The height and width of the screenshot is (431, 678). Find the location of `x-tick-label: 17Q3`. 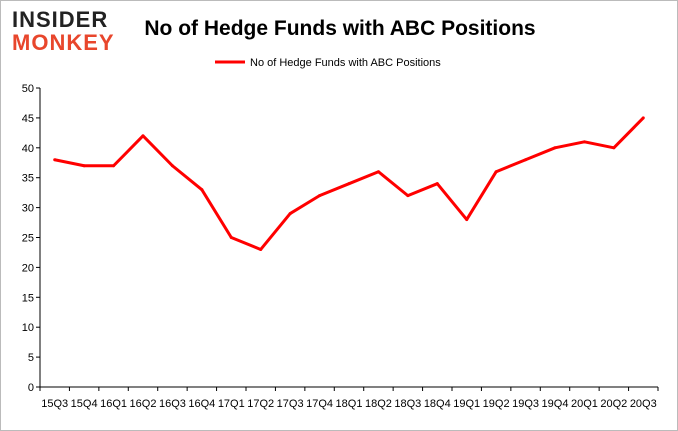

x-tick-label: 17Q3 is located at coordinates (290, 404).